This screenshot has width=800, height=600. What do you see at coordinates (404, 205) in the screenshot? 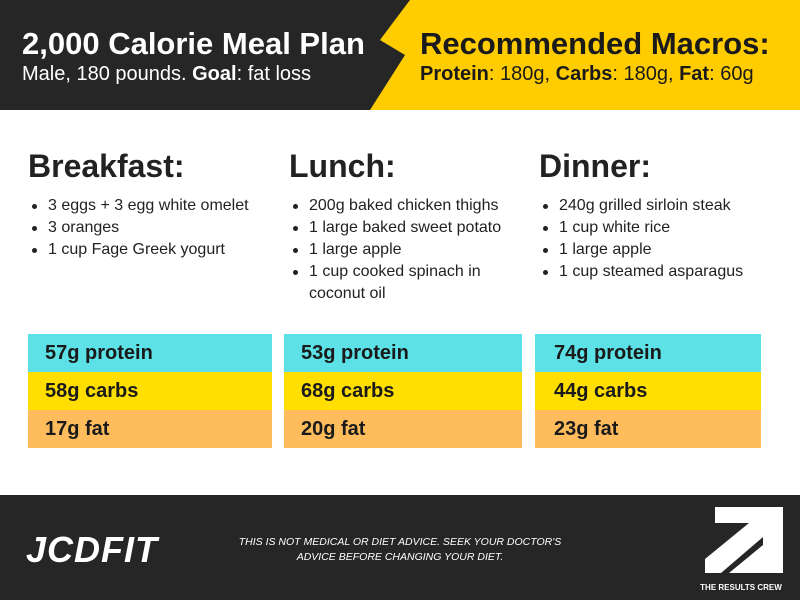
I see `list-item-text: 200g baked chicken thighs` at bounding box center [404, 205].